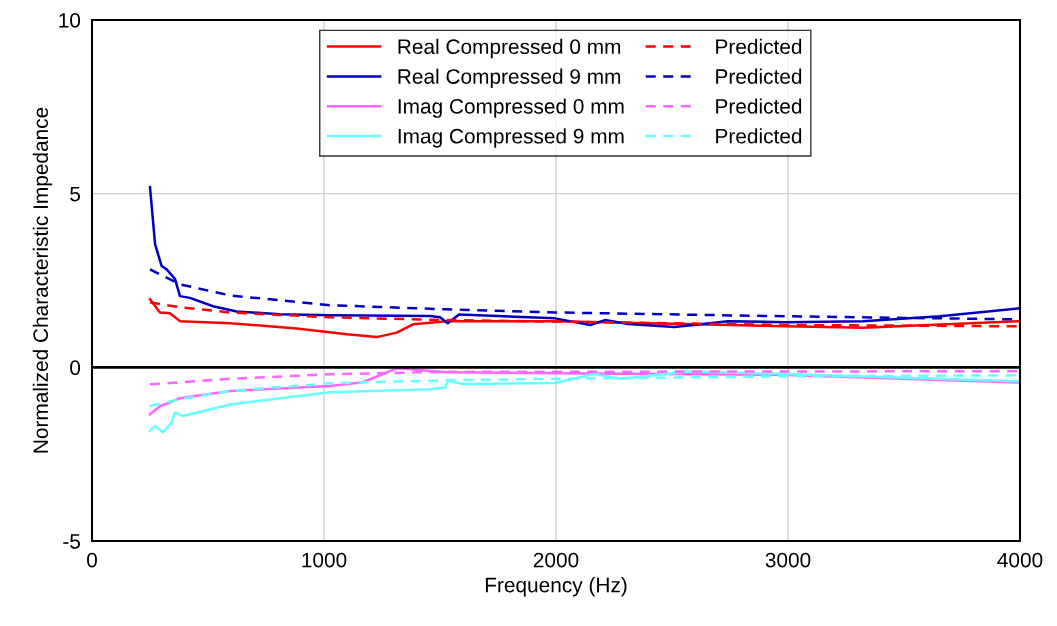 Image resolution: width=1057 pixels, height=626 pixels. I want to click on y-axis-title: Normalized Characteristic Impedance, so click(42, 280).